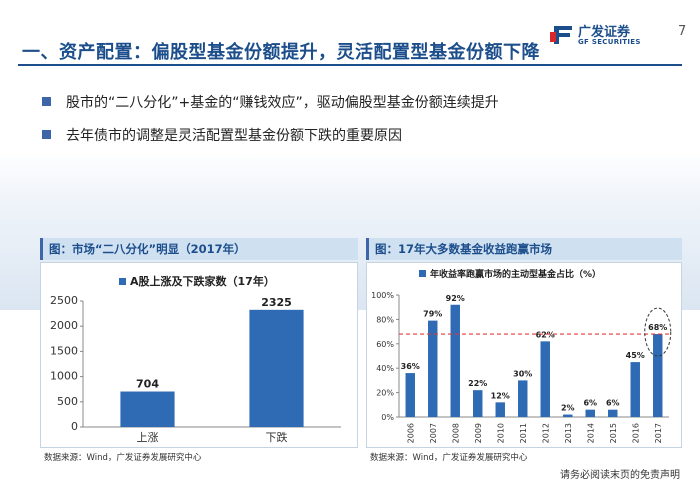 Image resolution: width=700 pixels, height=485 pixels. I want to click on data-label: 68%, so click(657, 327).